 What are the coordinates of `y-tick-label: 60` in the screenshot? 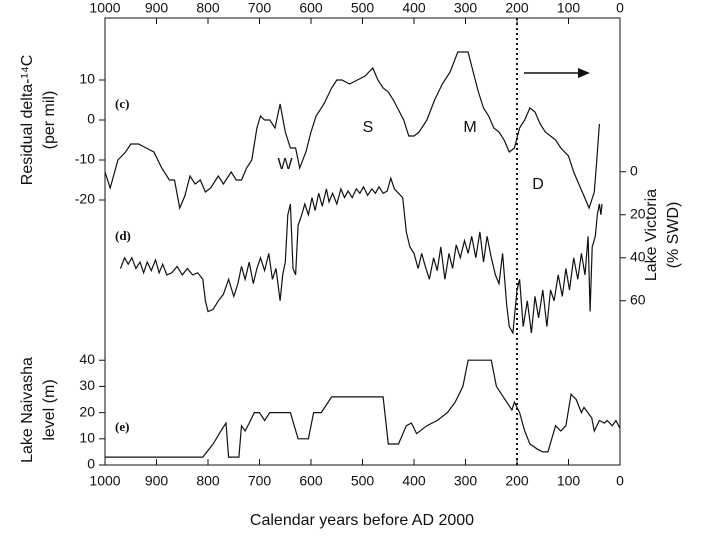 It's located at (638, 299).